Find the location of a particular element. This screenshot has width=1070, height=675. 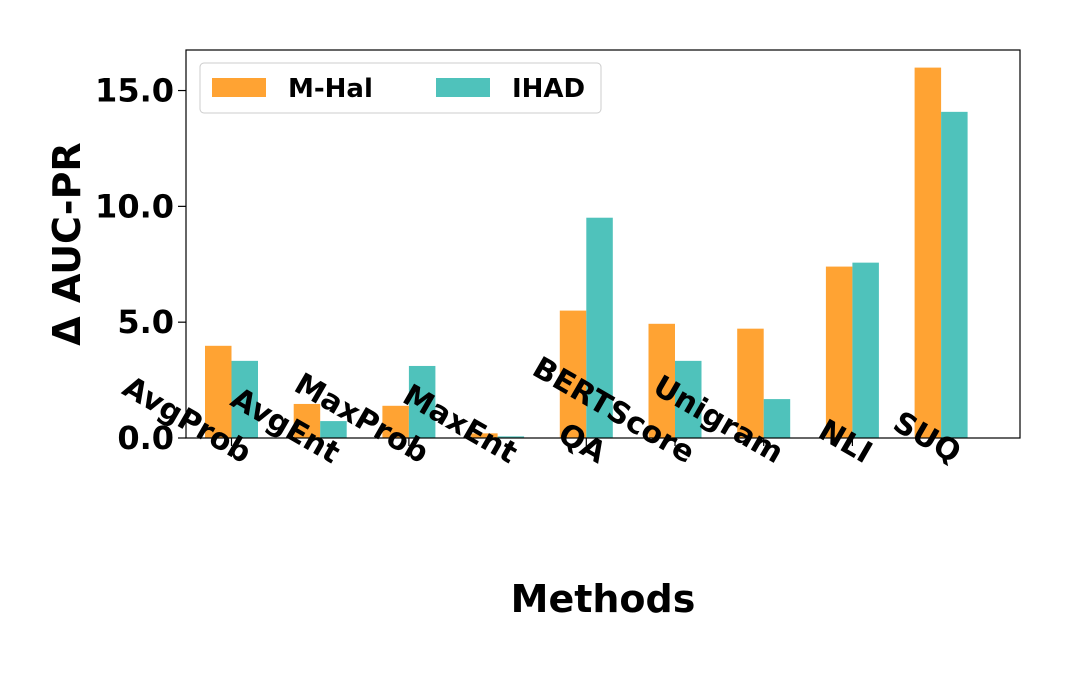

bar-ihad-suq is located at coordinates (954, 274).